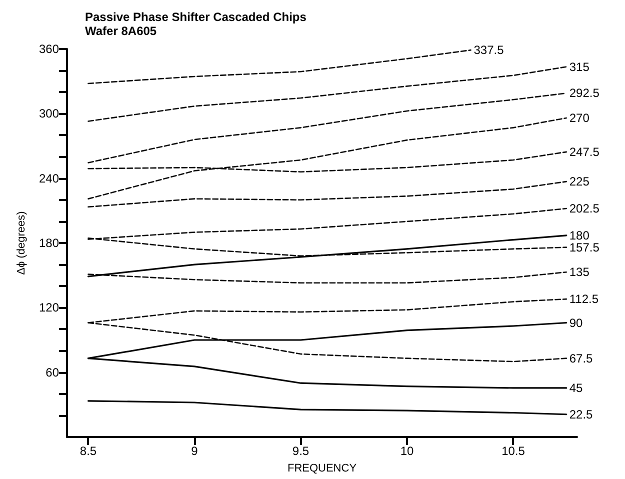 This screenshot has height=479, width=625. I want to click on series-label: 202.5, so click(584, 209).